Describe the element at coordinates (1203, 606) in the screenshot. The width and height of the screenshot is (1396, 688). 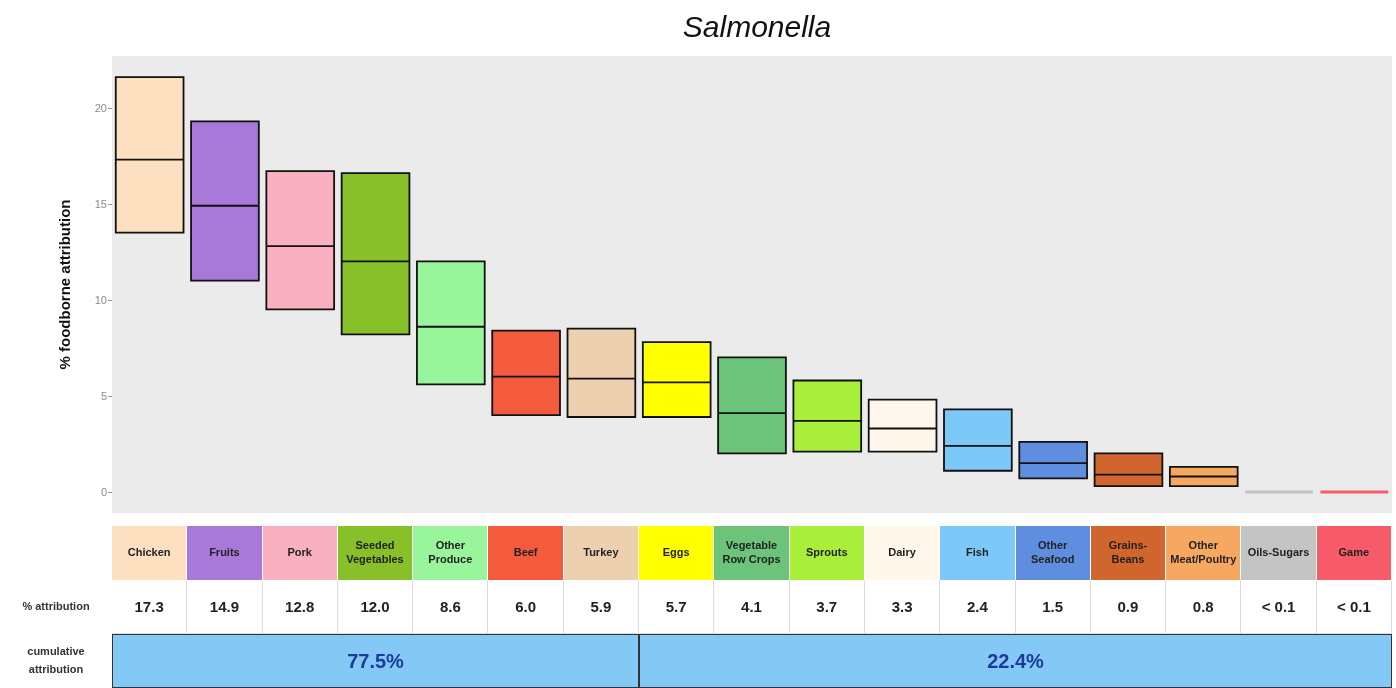
I see `text: 0.8` at that location.